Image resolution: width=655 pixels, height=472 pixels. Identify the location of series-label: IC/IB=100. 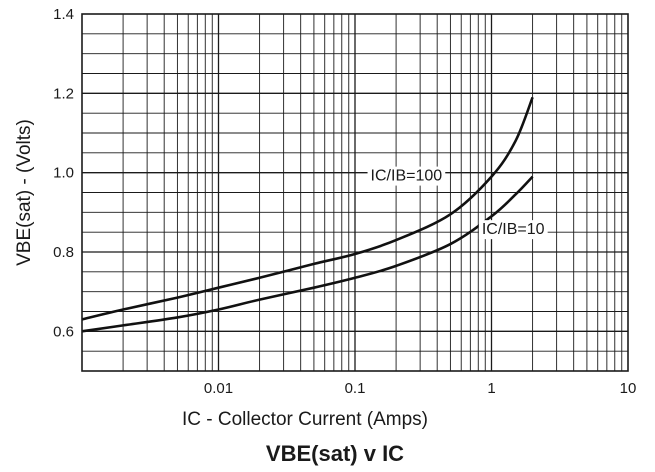
(407, 176).